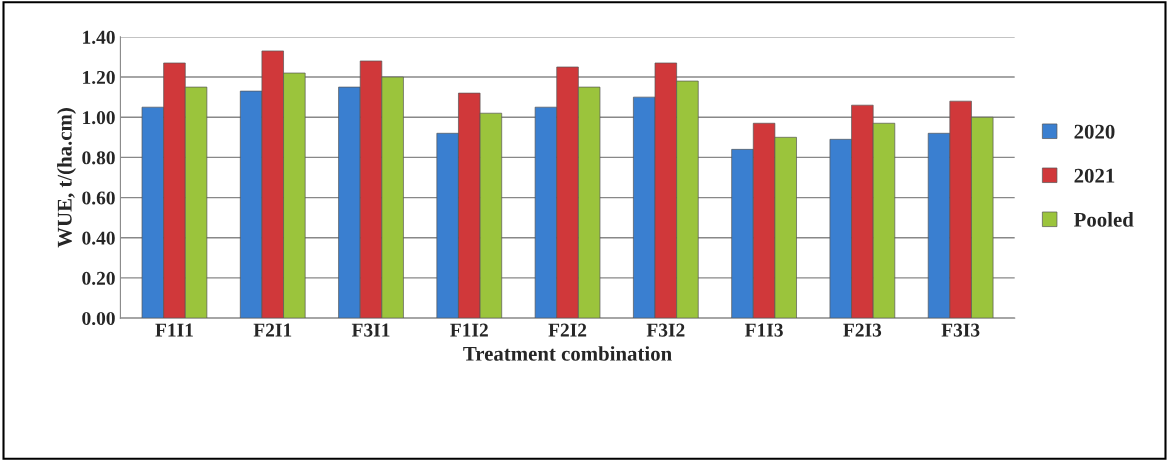  I want to click on y-tick-label: 0.20, so click(98, 278).